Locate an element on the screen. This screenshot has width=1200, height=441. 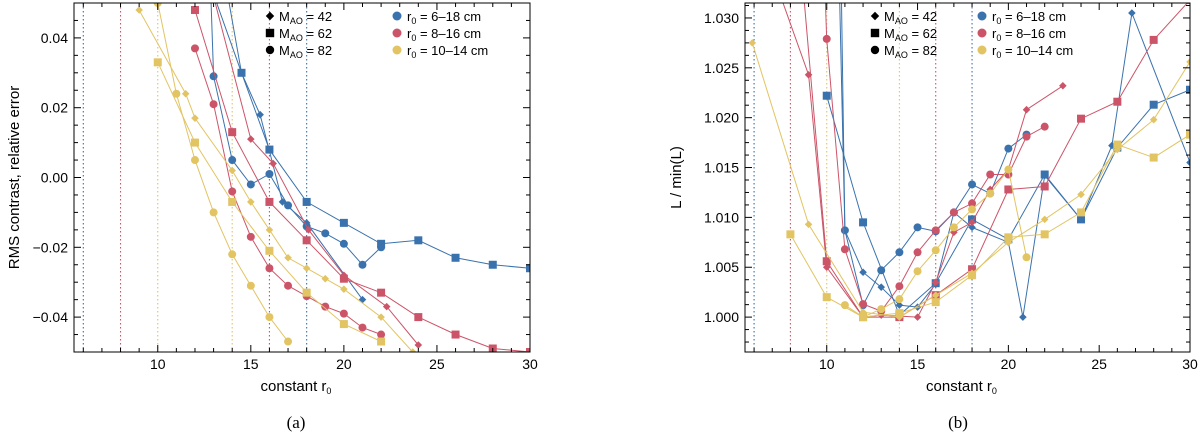
panel-caption: (a) is located at coordinates (296, 422).